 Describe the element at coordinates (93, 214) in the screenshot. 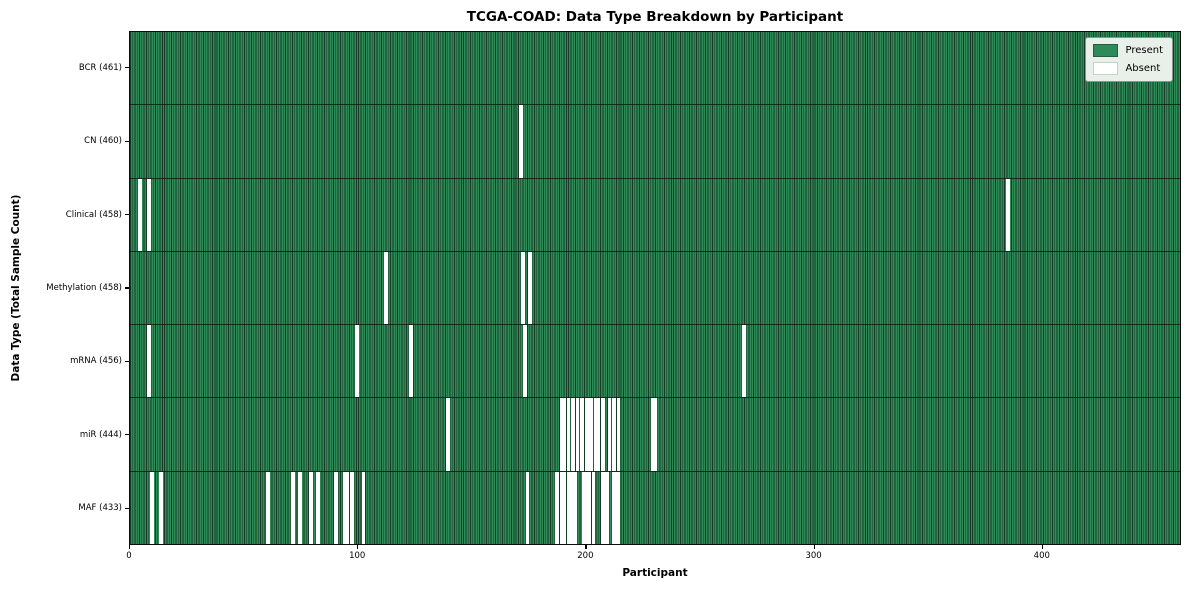

I see `y-tick-label-Clinical: Clinical (458)` at that location.